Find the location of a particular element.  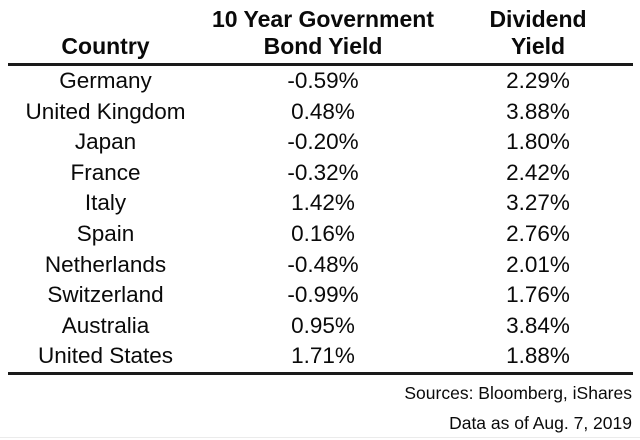

bond-yield-cell: -0.59% is located at coordinates (323, 80).